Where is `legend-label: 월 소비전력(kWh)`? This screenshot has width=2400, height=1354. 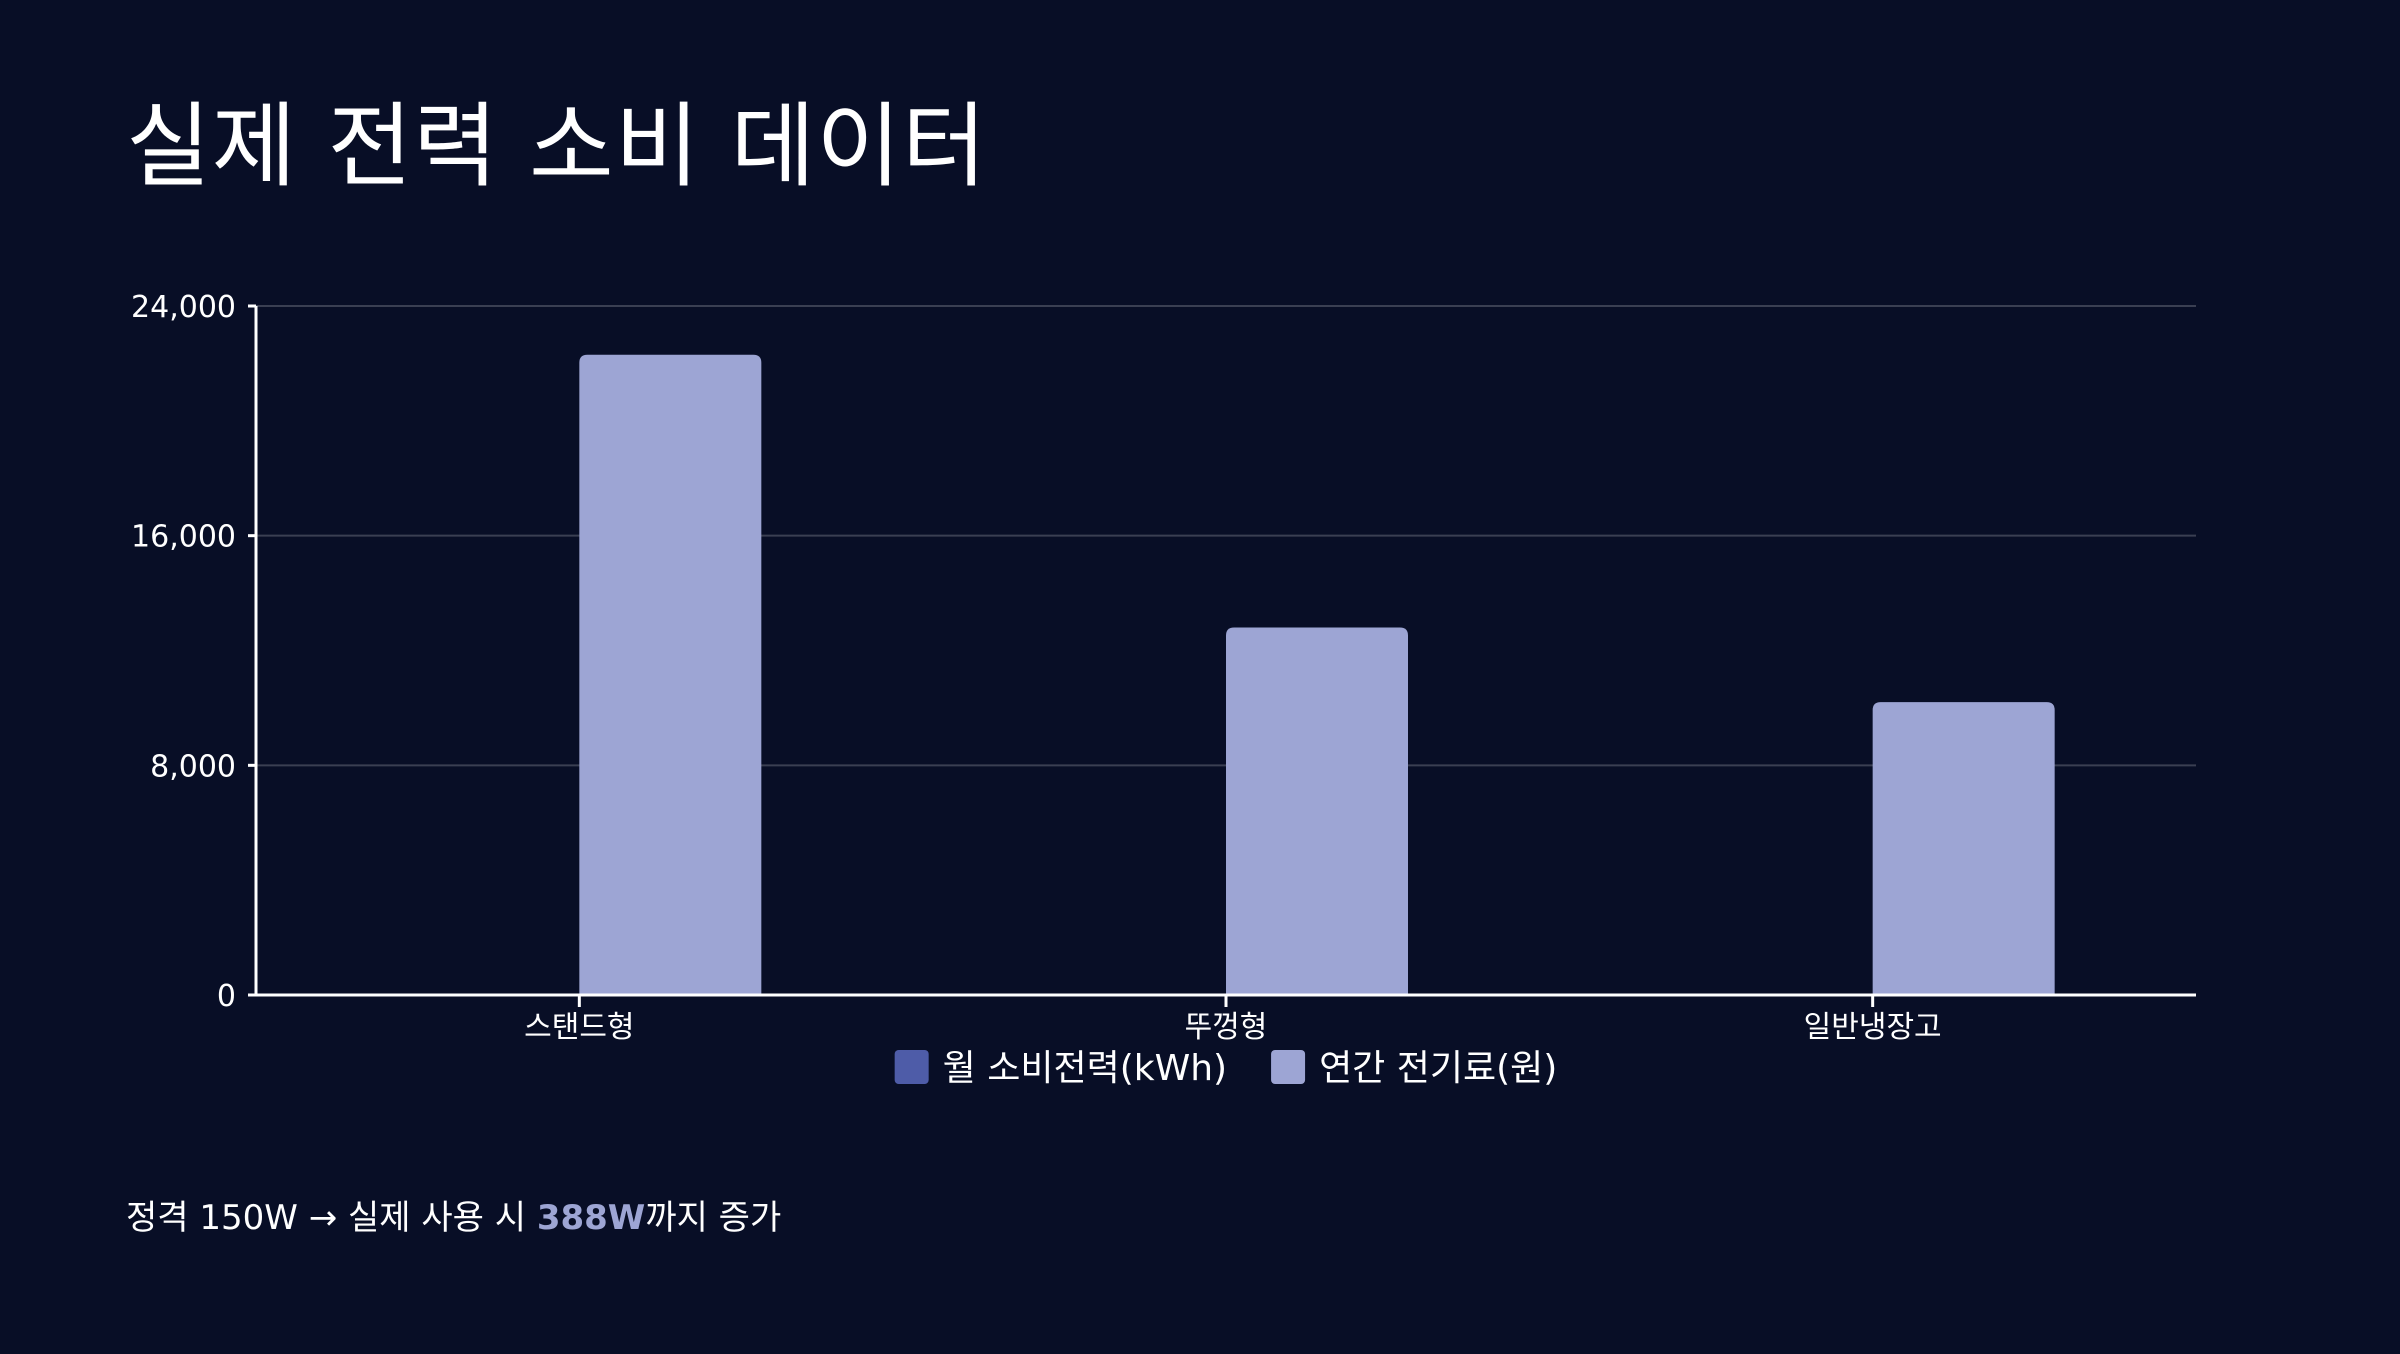 legend-label: 월 소비전력(kWh) is located at coordinates (1085, 1068).